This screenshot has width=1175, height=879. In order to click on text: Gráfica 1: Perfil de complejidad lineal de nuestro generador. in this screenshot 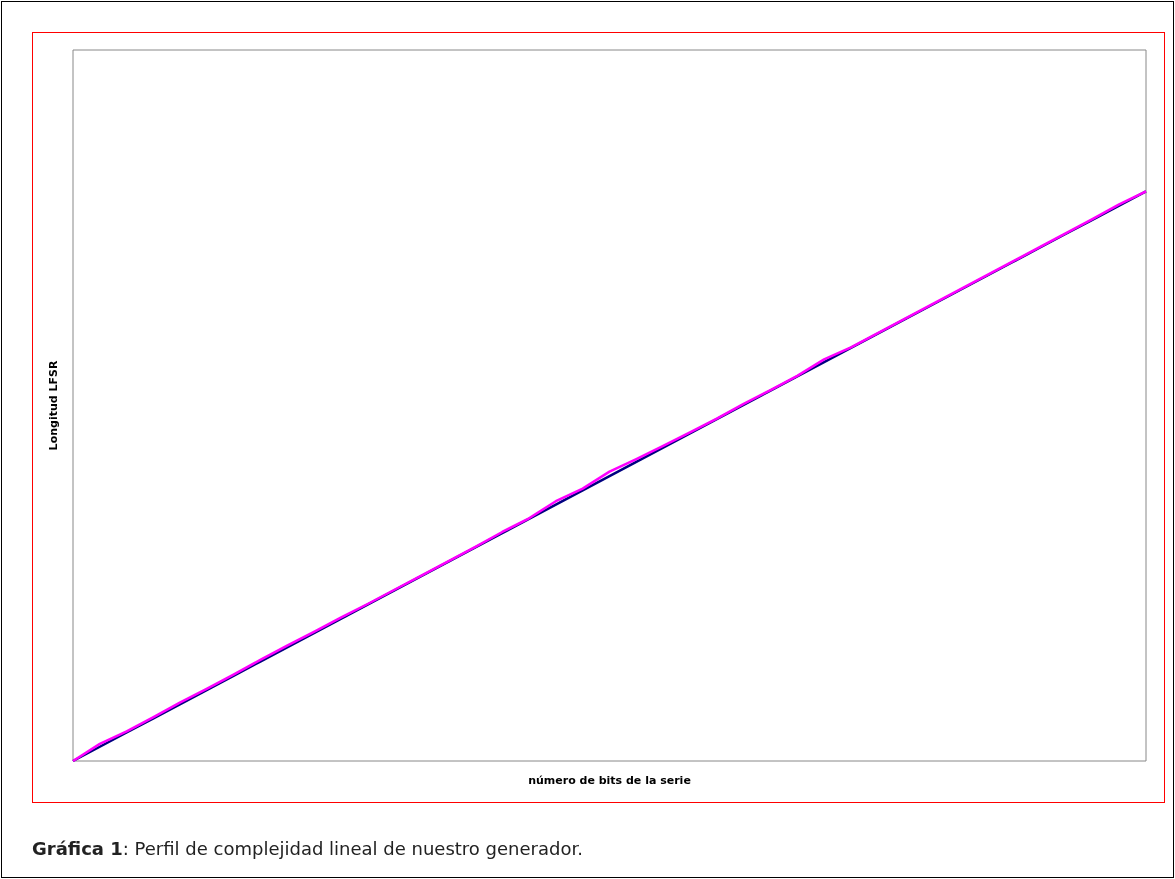, I will do `click(307, 848)`.